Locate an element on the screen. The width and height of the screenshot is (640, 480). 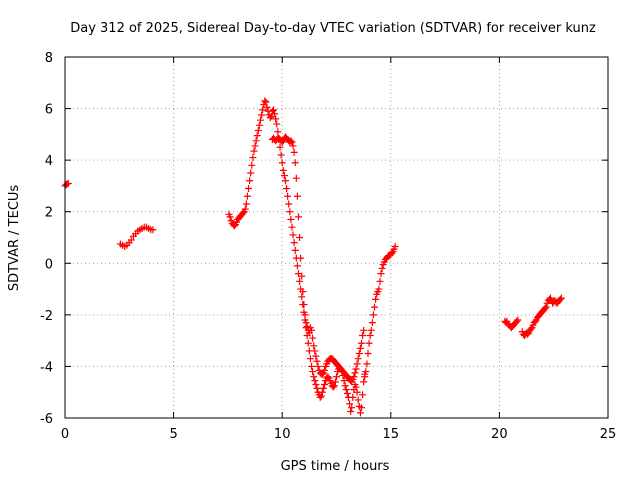
y-tick-label: -4 is located at coordinates (46, 367).